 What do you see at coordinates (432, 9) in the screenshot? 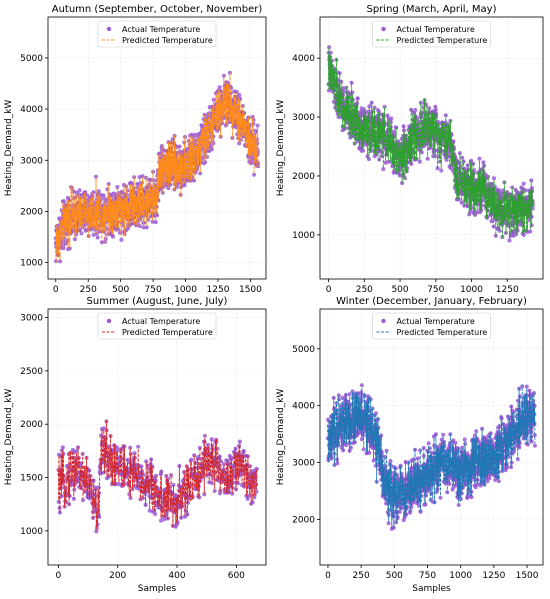
I see `panel-title: Spring (March, April, May)` at bounding box center [432, 9].